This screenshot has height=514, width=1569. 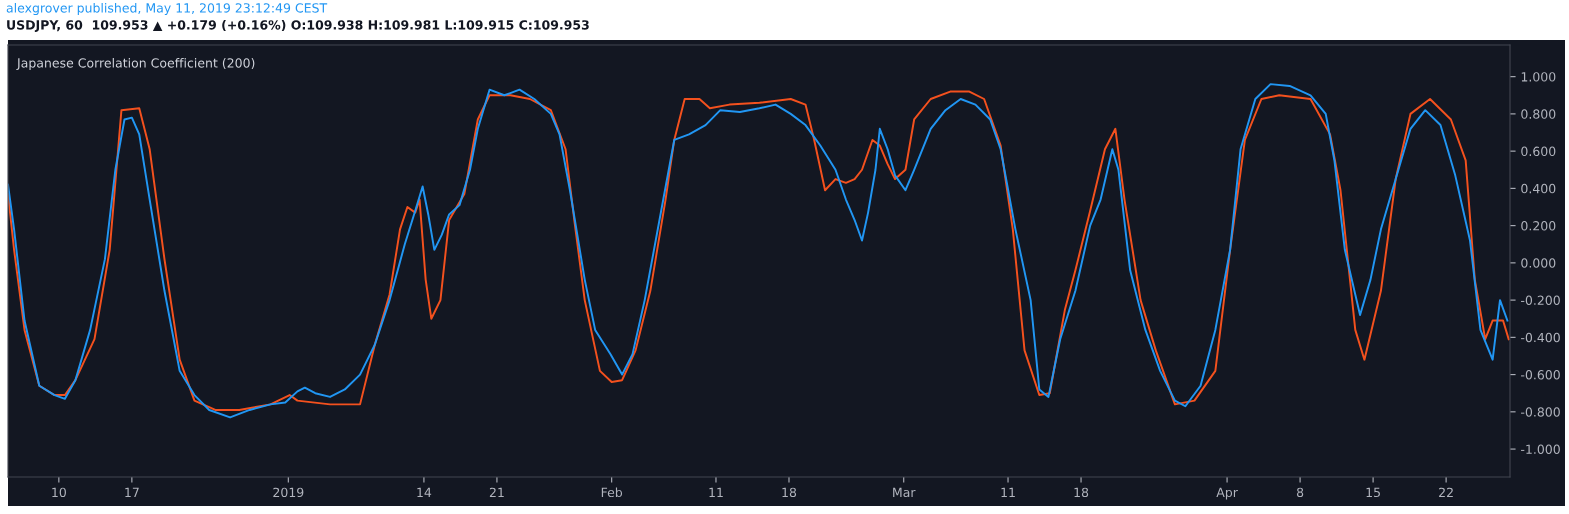 What do you see at coordinates (1540, 300) in the screenshot?
I see `y-tick-label: -0.200` at bounding box center [1540, 300].